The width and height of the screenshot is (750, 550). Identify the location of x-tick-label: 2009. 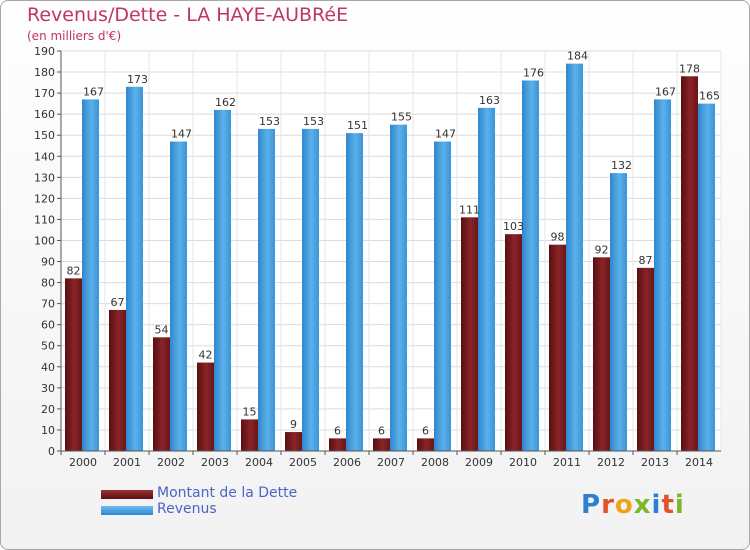
(479, 462).